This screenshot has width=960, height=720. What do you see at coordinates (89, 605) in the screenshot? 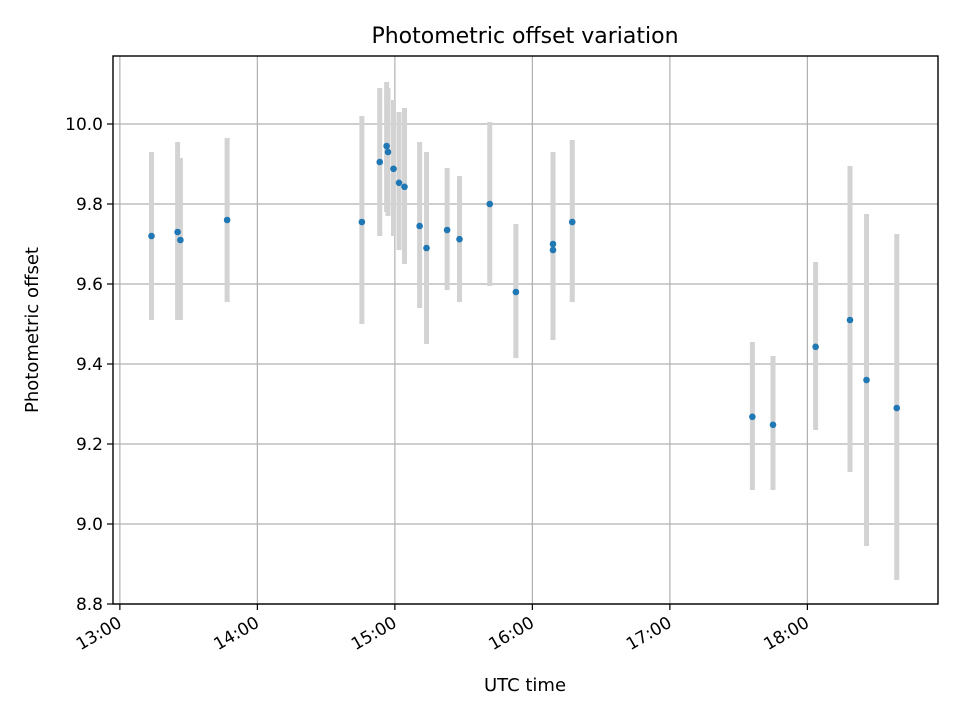
I see `y-tick-label: 8.8` at bounding box center [89, 605].